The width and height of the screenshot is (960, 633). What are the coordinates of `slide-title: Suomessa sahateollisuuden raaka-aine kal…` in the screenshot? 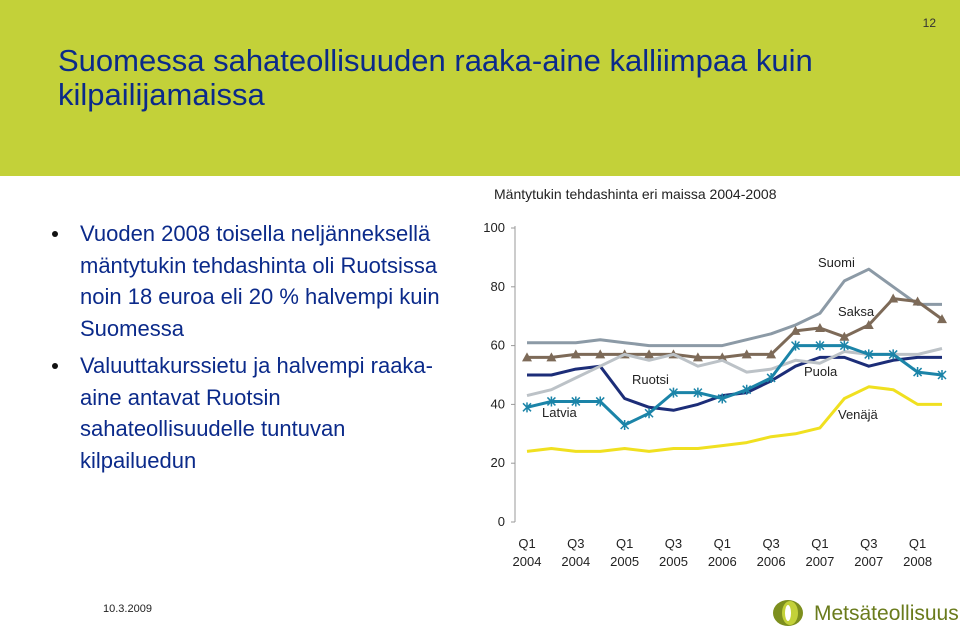 It's located at (435, 77).